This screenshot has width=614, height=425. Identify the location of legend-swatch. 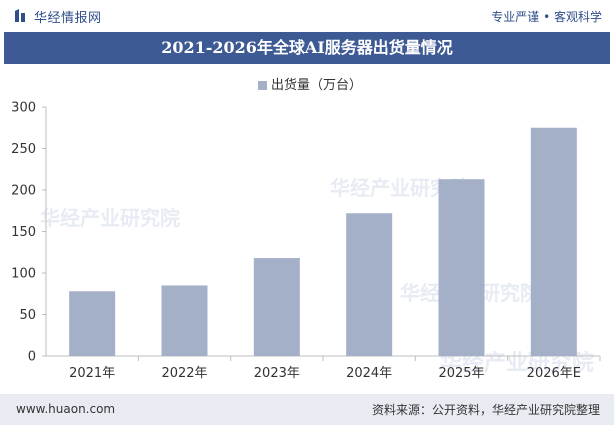
(262, 85).